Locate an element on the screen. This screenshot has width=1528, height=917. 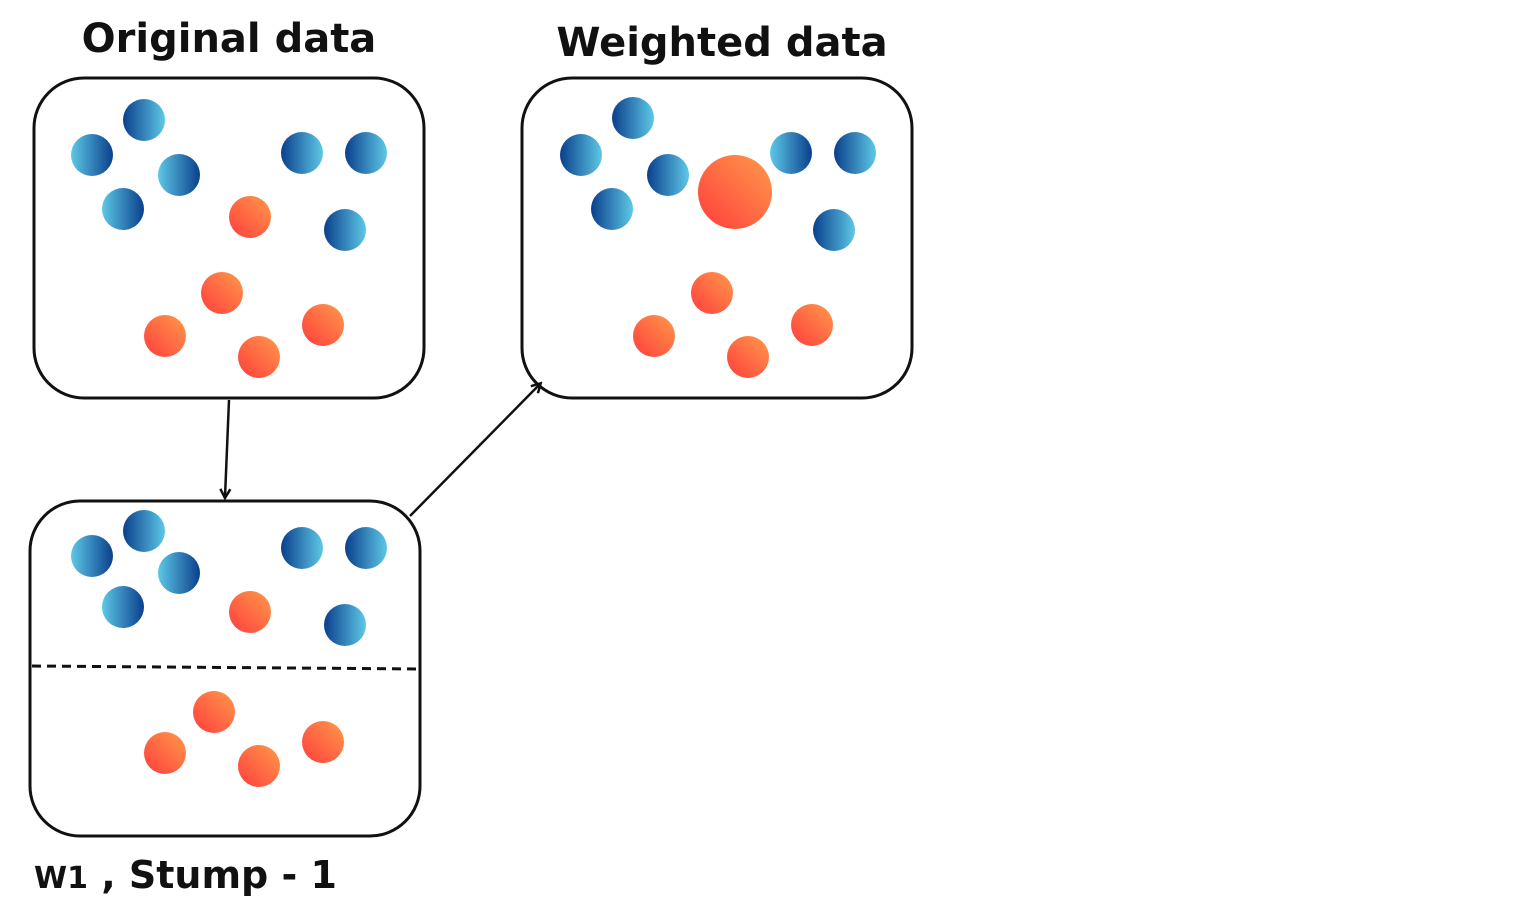
title-weighted-data: Weighted data is located at coordinates (721, 43).